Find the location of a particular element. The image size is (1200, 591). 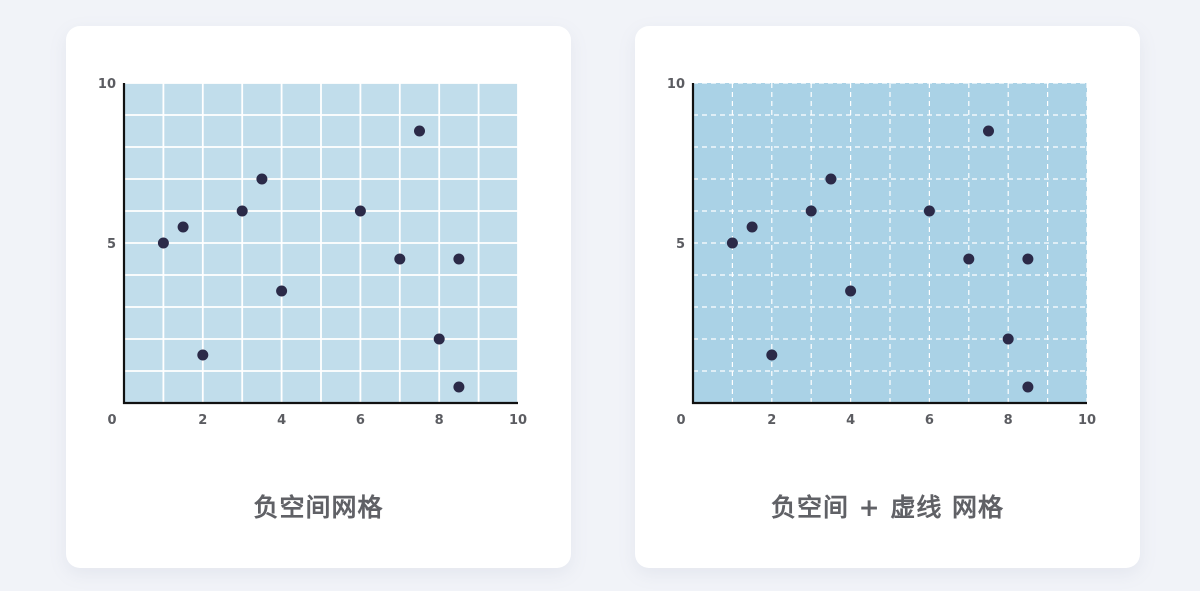

dashed-grid-chart-title: 负空间 + 虚线 网格 is located at coordinates (887, 507).